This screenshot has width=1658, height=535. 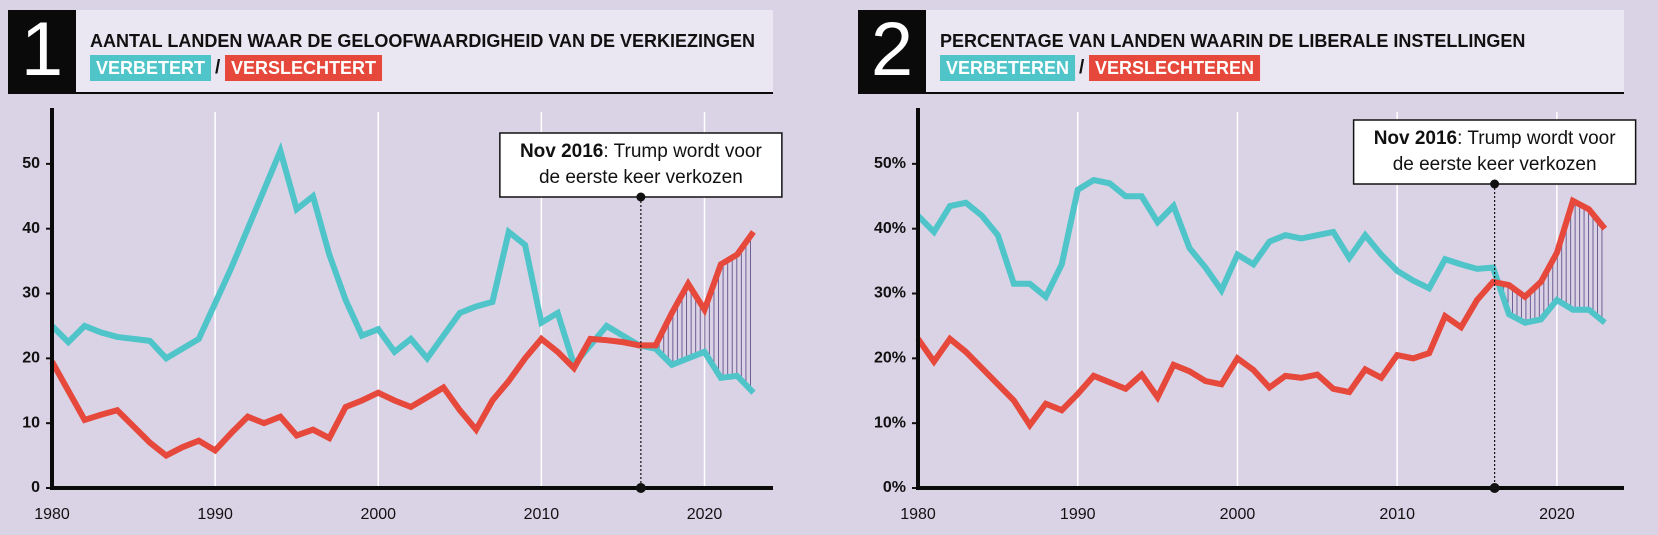 What do you see at coordinates (890, 293) in the screenshot?
I see `y-tick-label: 30%` at bounding box center [890, 293].